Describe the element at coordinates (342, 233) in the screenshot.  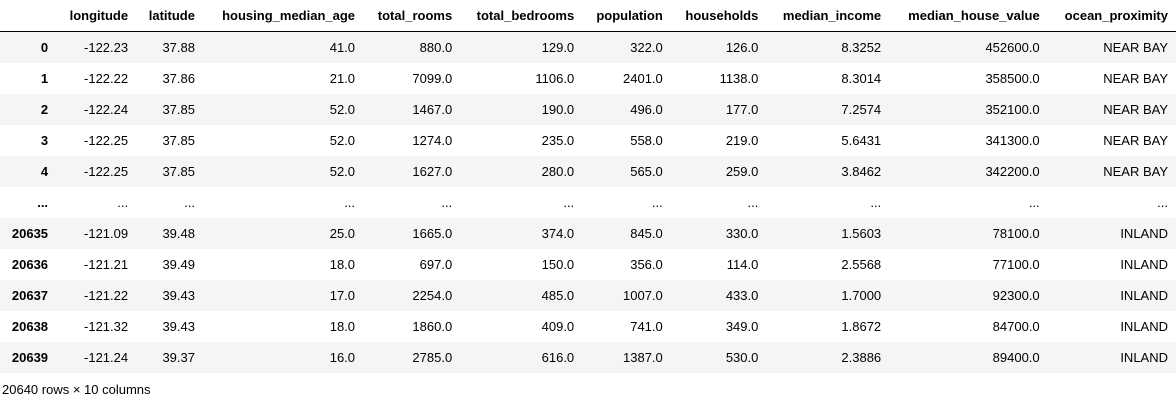
I see `table-cell: 25.0` at that location.